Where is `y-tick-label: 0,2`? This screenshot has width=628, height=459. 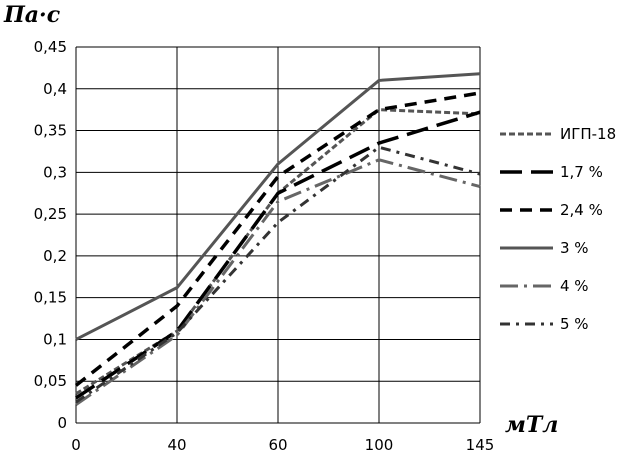
y-tick-label: 0,2 is located at coordinates (55, 256).